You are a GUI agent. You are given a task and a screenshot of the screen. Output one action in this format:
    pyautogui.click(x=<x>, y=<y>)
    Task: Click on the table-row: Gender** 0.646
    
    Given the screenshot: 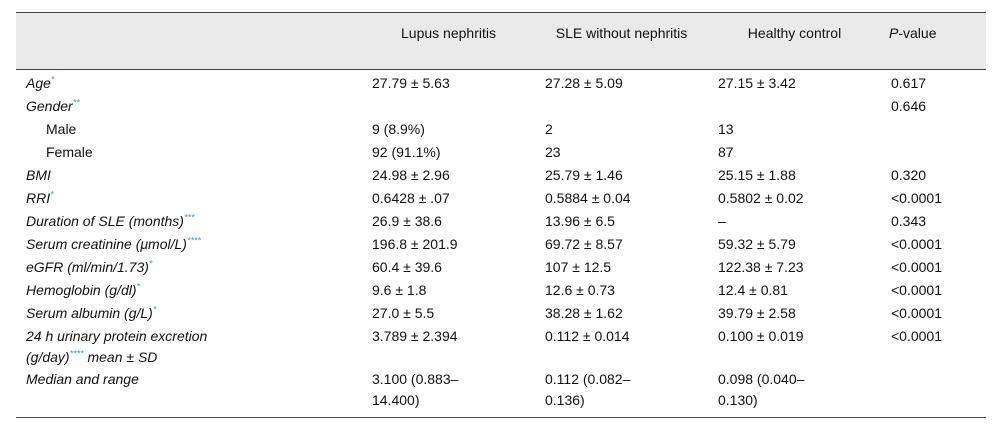 What is the action you would take?
    pyautogui.click(x=501, y=106)
    